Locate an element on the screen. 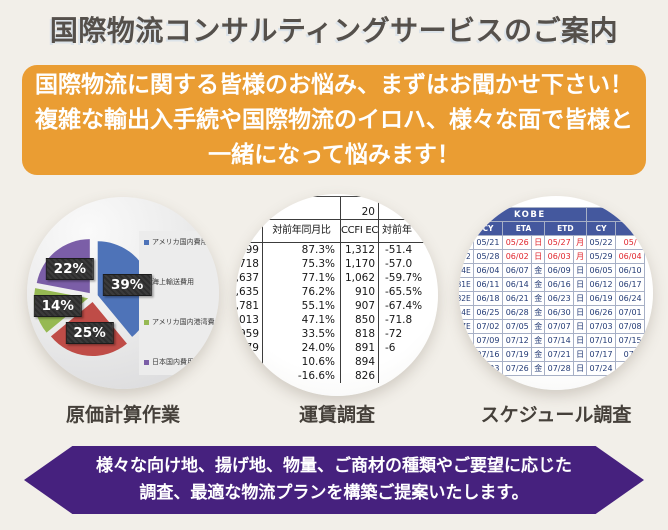  etd-date: 07/21 is located at coordinates (559, 354).